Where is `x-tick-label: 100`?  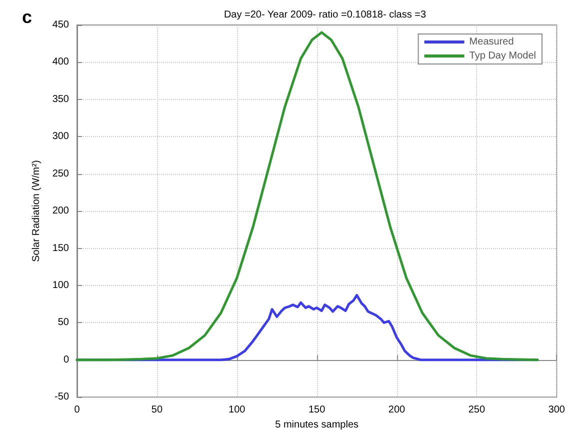
x-tick-label: 100 is located at coordinates (237, 410).